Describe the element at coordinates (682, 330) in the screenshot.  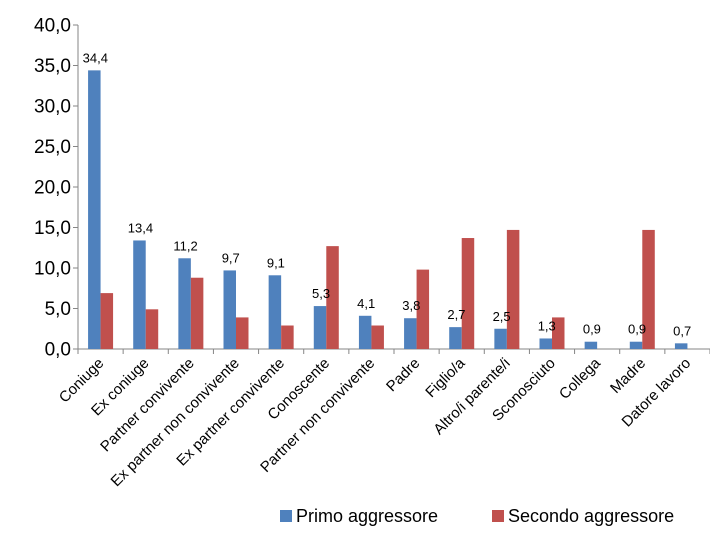
I see `data-label: 0,7` at that location.